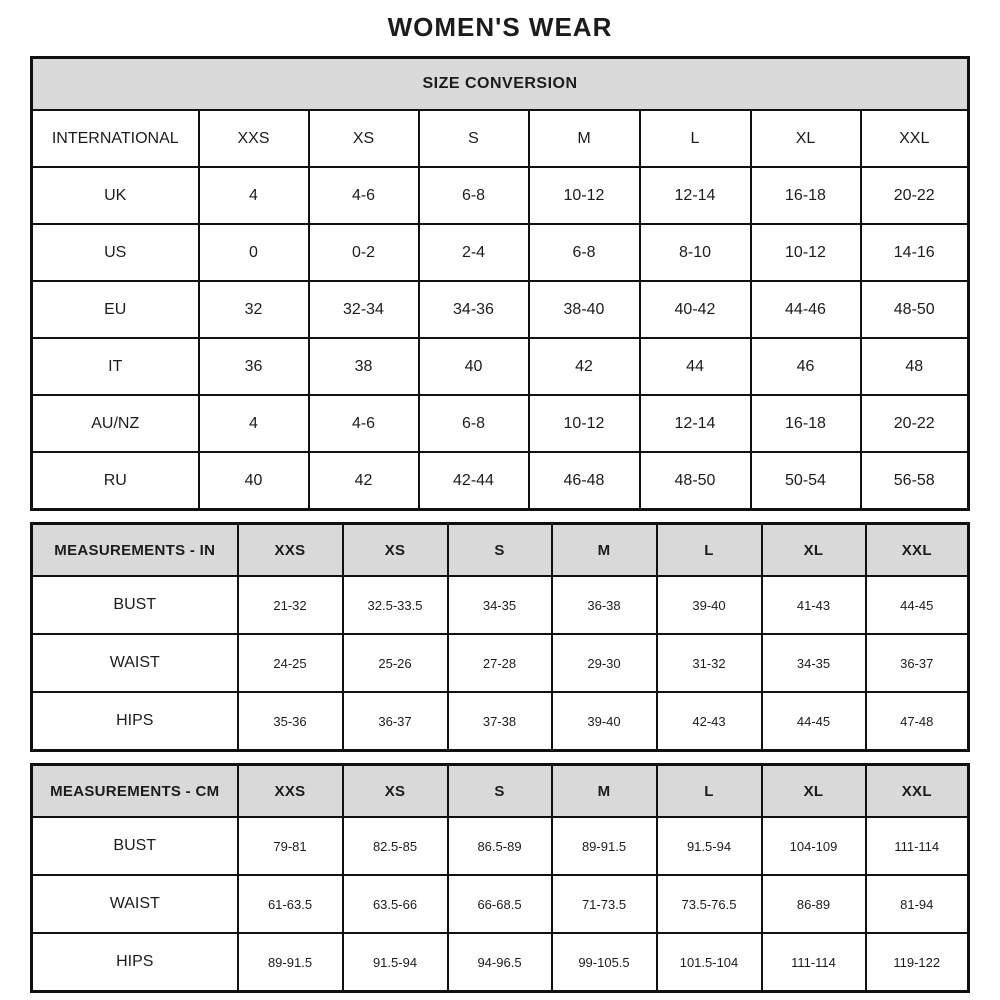 The width and height of the screenshot is (1000, 1000). What do you see at coordinates (917, 904) in the screenshot?
I see `measurement-value-cell: 81-94` at bounding box center [917, 904].